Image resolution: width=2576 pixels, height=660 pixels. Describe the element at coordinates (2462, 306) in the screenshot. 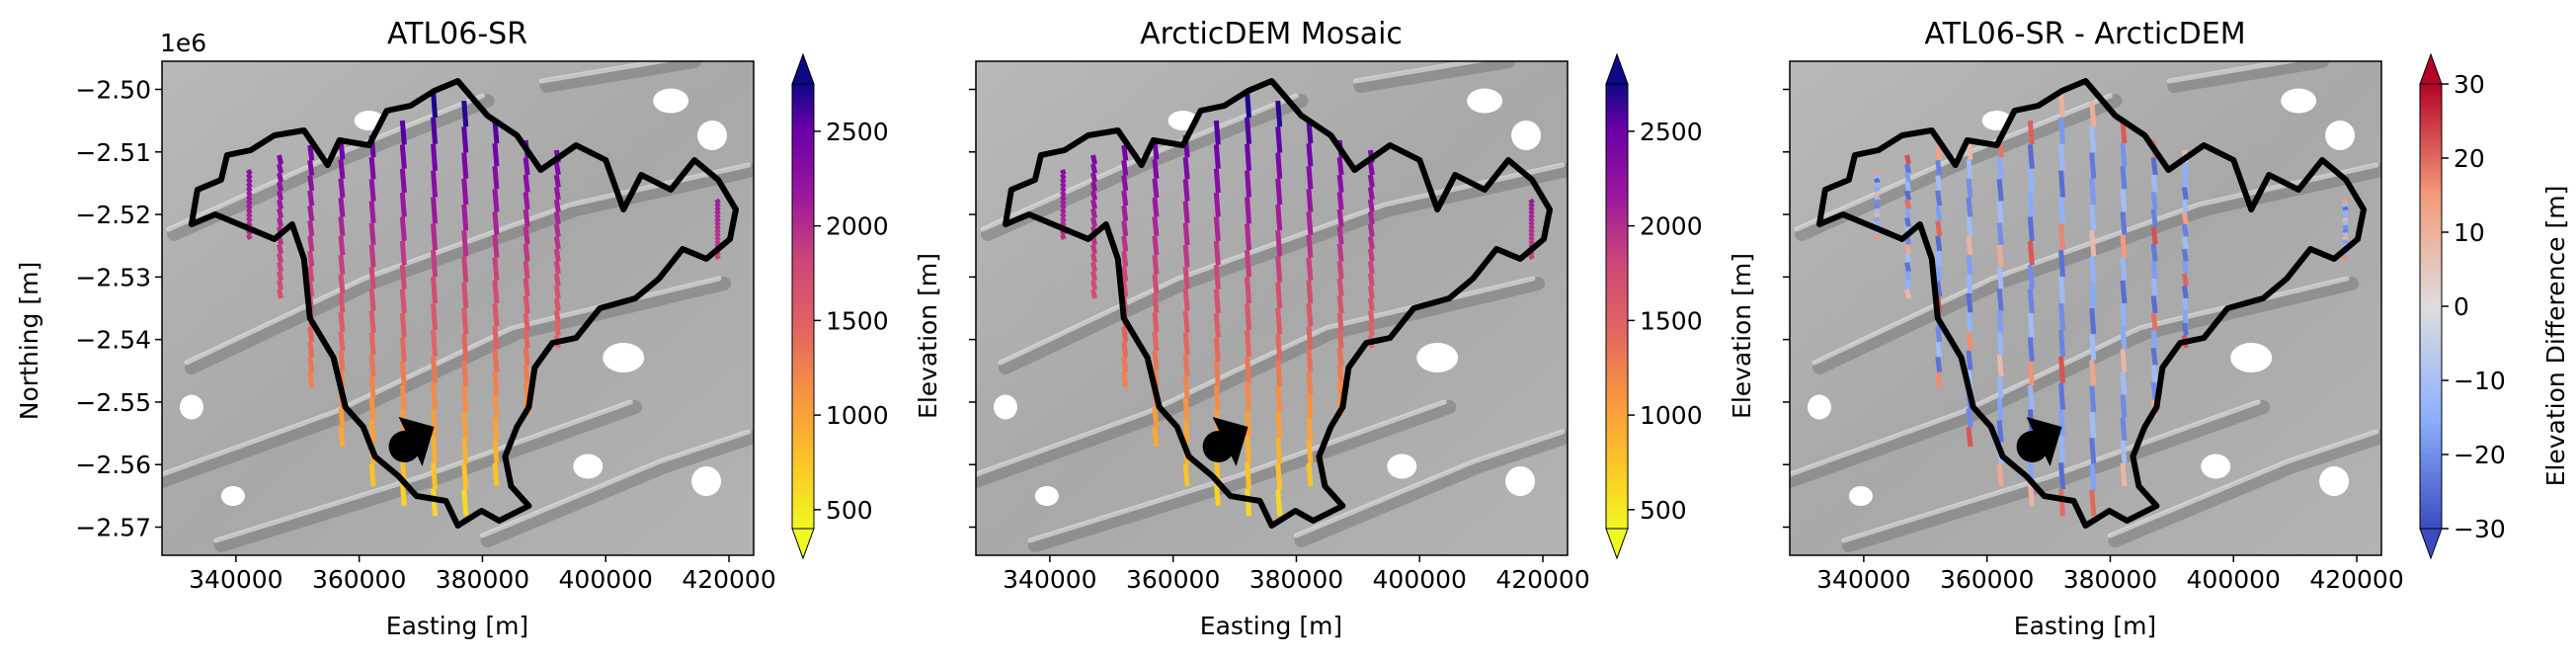

I see `panel-3-colorbar: −30 −20 −10 0 10 20 30` at that location.